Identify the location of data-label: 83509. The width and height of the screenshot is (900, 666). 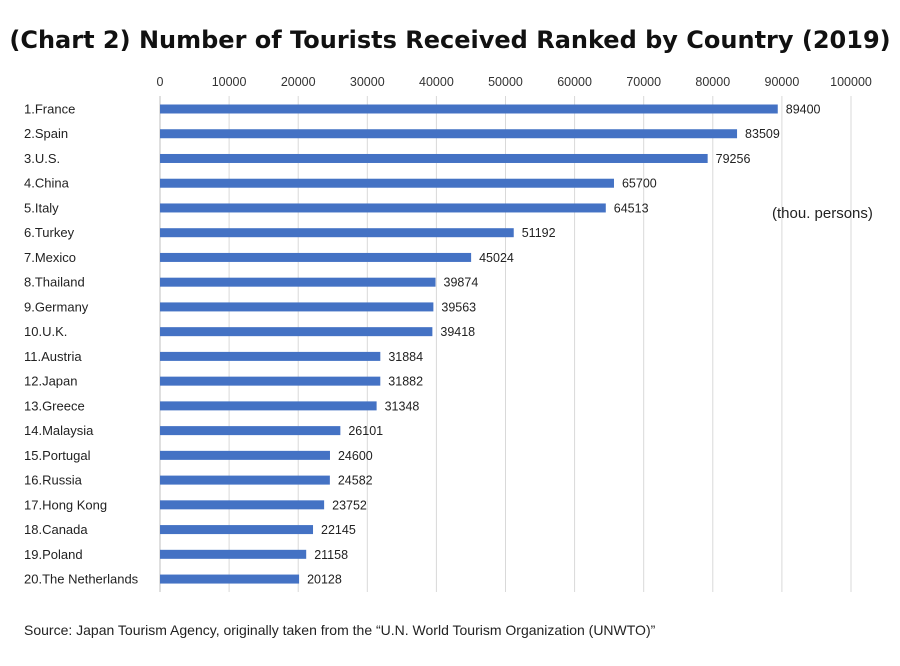
(762, 134).